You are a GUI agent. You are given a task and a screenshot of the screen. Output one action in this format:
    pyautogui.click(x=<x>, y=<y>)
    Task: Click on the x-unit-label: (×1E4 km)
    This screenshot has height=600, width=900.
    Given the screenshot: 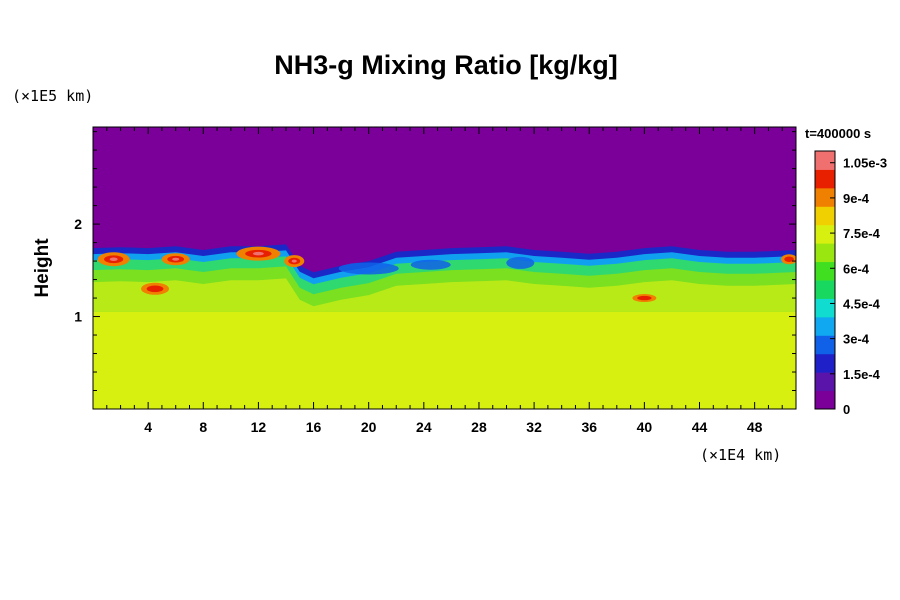 What is the action you would take?
    pyautogui.click(x=740, y=455)
    